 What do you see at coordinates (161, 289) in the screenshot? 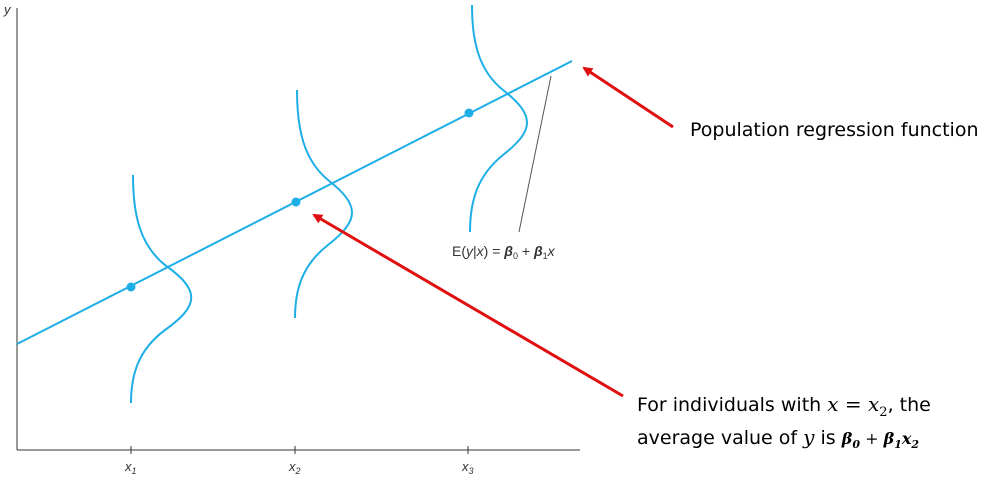
I see `distribution-curve-x1` at bounding box center [161, 289].